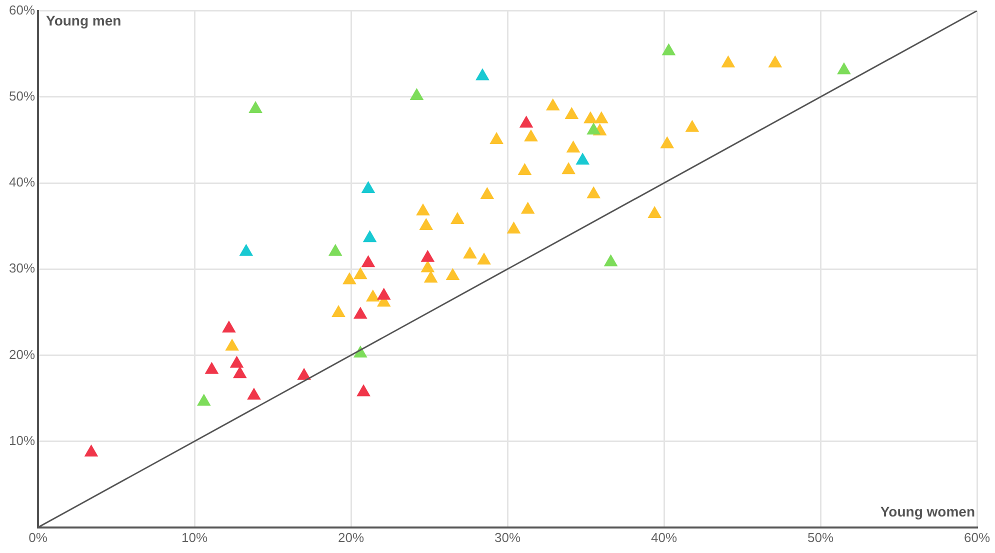 The width and height of the screenshot is (995, 553). Describe the element at coordinates (38, 537) in the screenshot. I see `x-tick-label: 0%` at that location.